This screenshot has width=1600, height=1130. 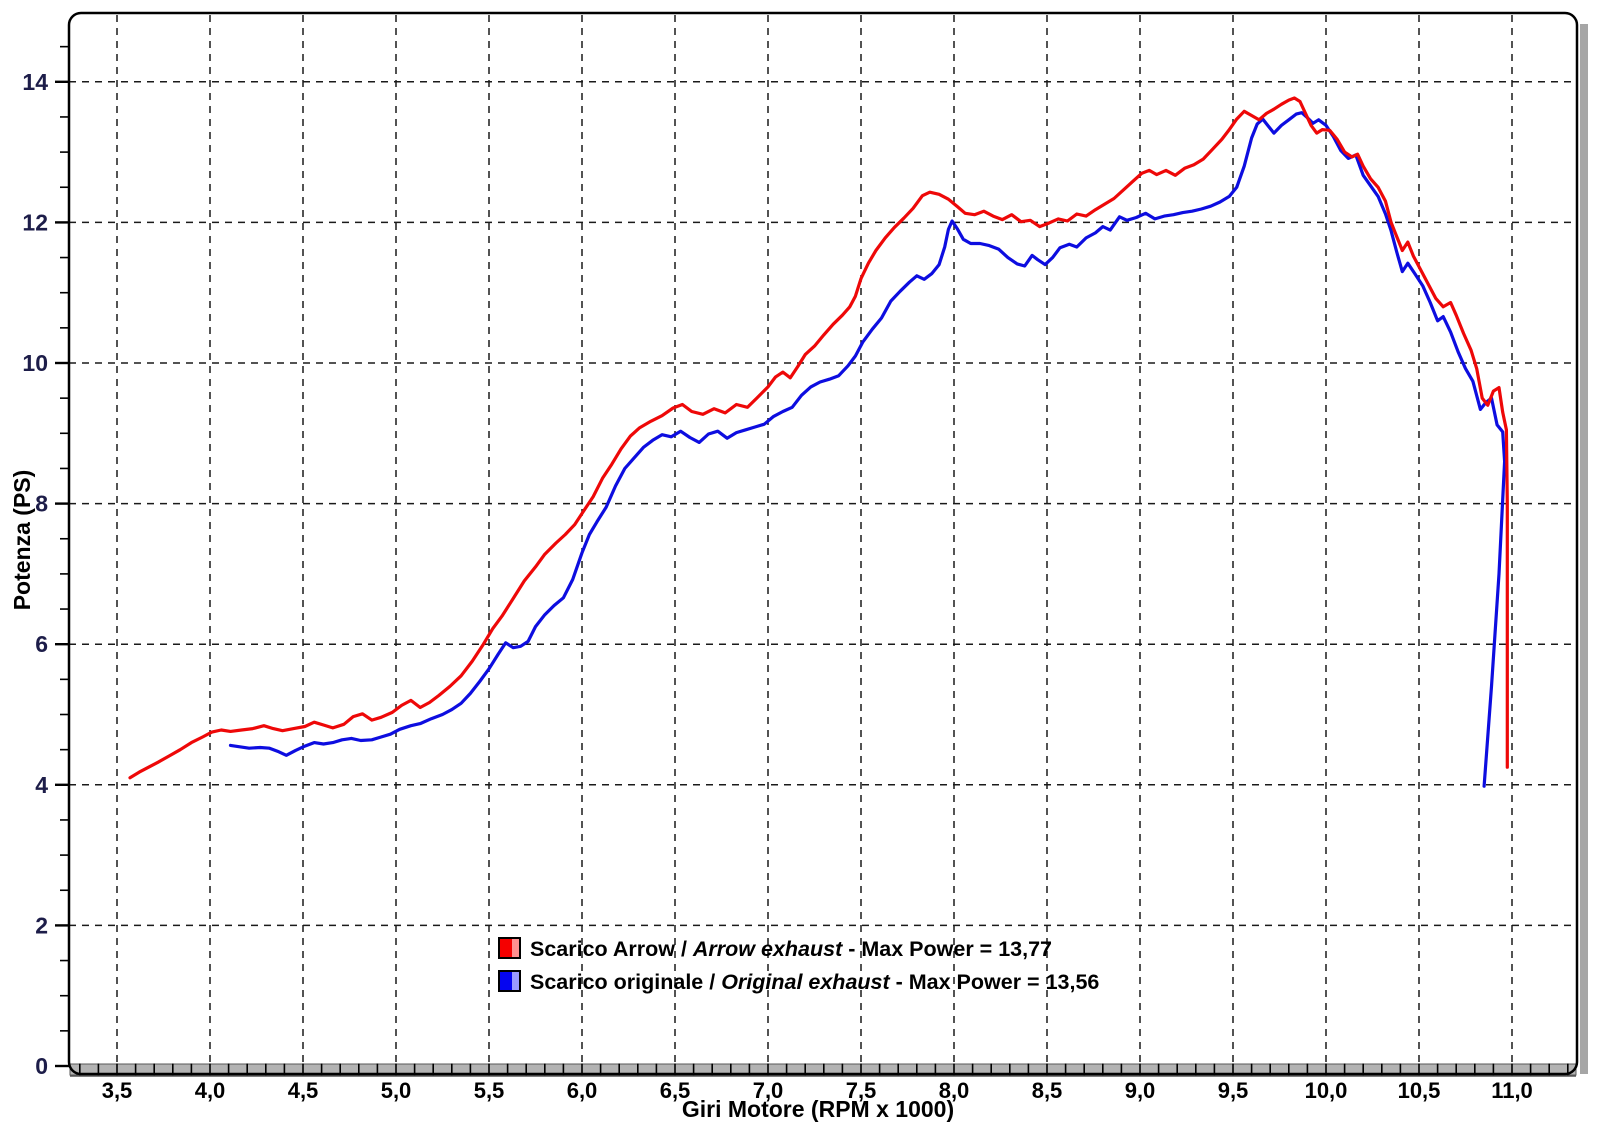 I want to click on x-tick-label-10,5: 10,5, so click(x=1419, y=1090).